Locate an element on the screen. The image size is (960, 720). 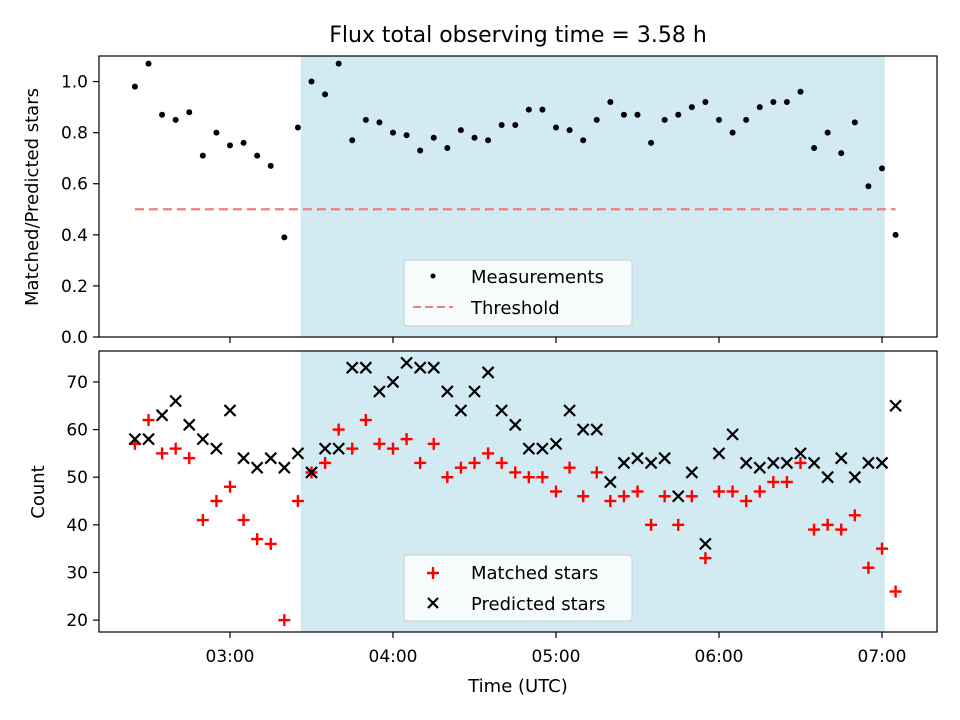
y-tick-label: 30 is located at coordinates (77, 573).